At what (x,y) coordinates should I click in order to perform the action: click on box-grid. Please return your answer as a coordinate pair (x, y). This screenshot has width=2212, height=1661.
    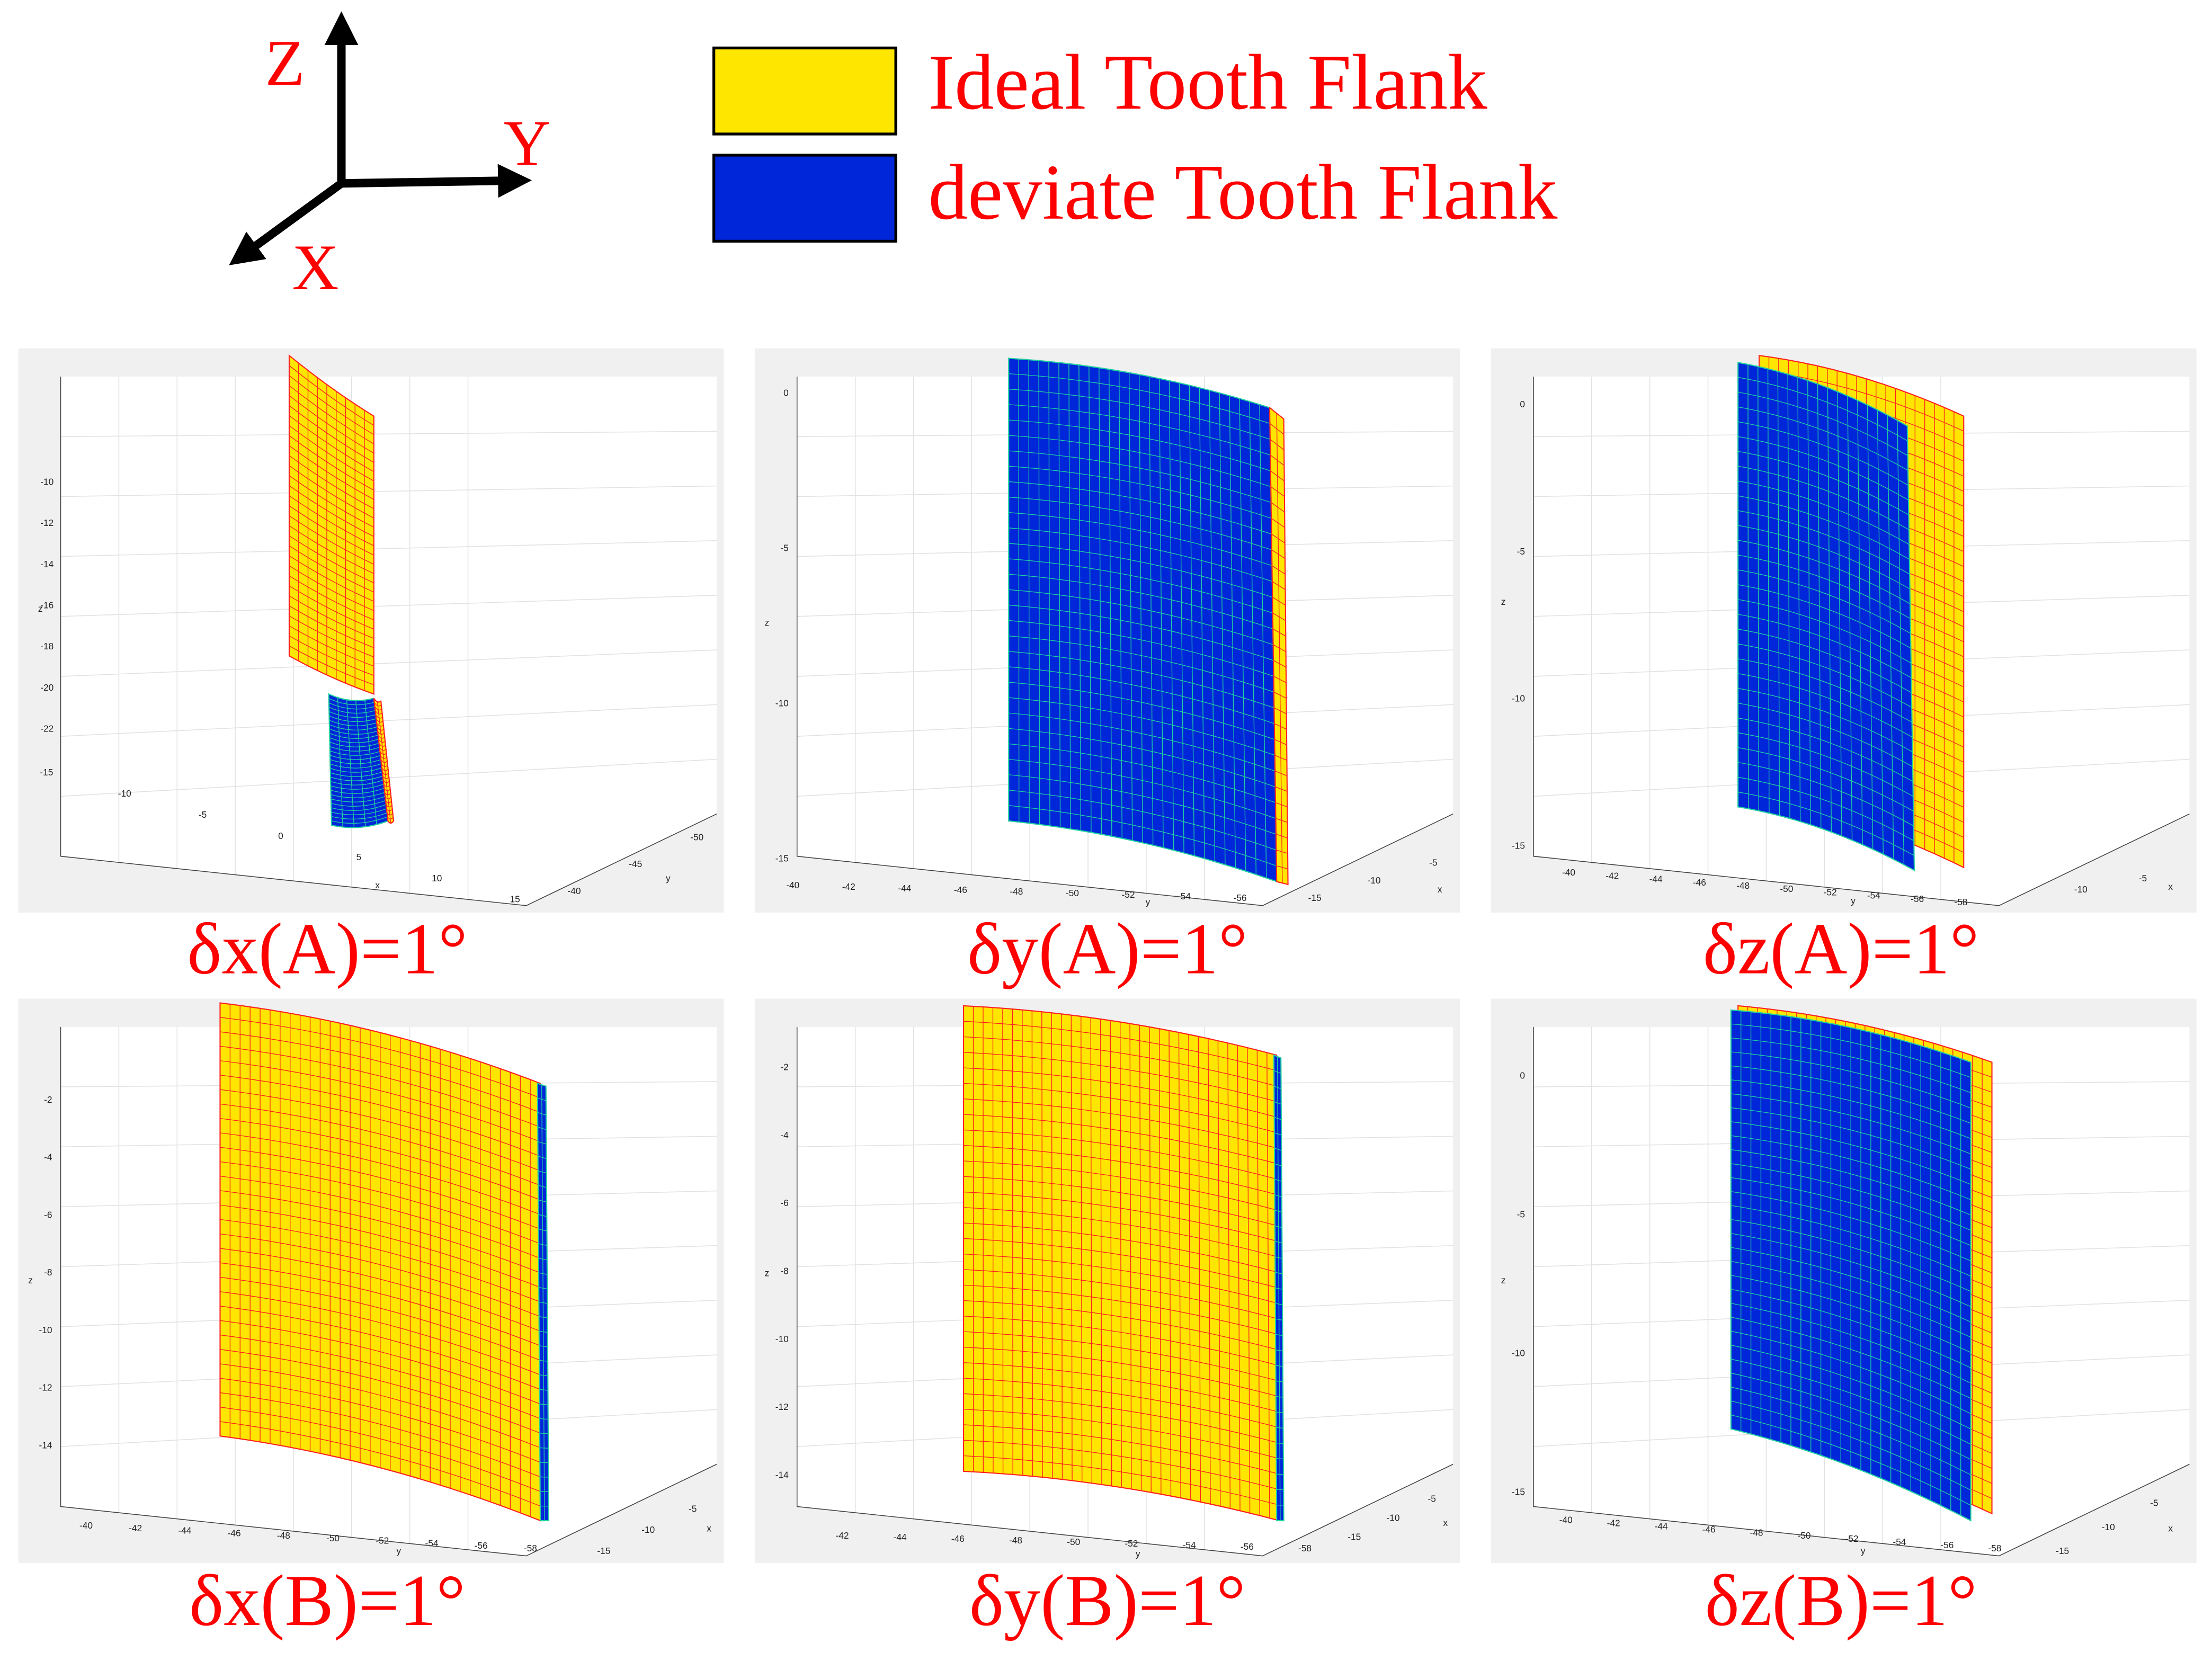
    Looking at the image, I should click on (388, 434).